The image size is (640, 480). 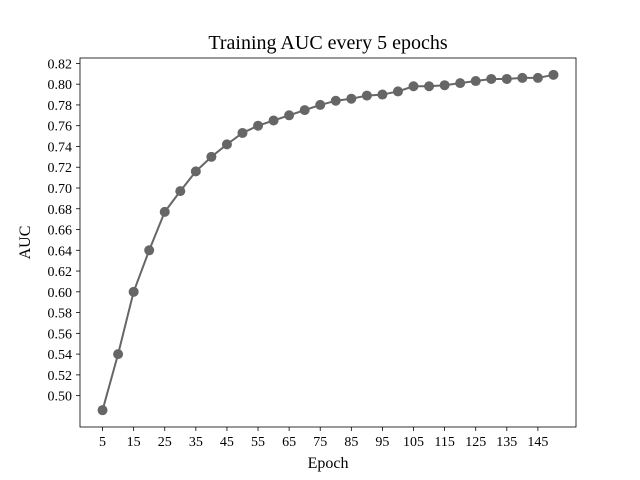 What do you see at coordinates (475, 442) in the screenshot?
I see `x-tick-label: 125` at bounding box center [475, 442].